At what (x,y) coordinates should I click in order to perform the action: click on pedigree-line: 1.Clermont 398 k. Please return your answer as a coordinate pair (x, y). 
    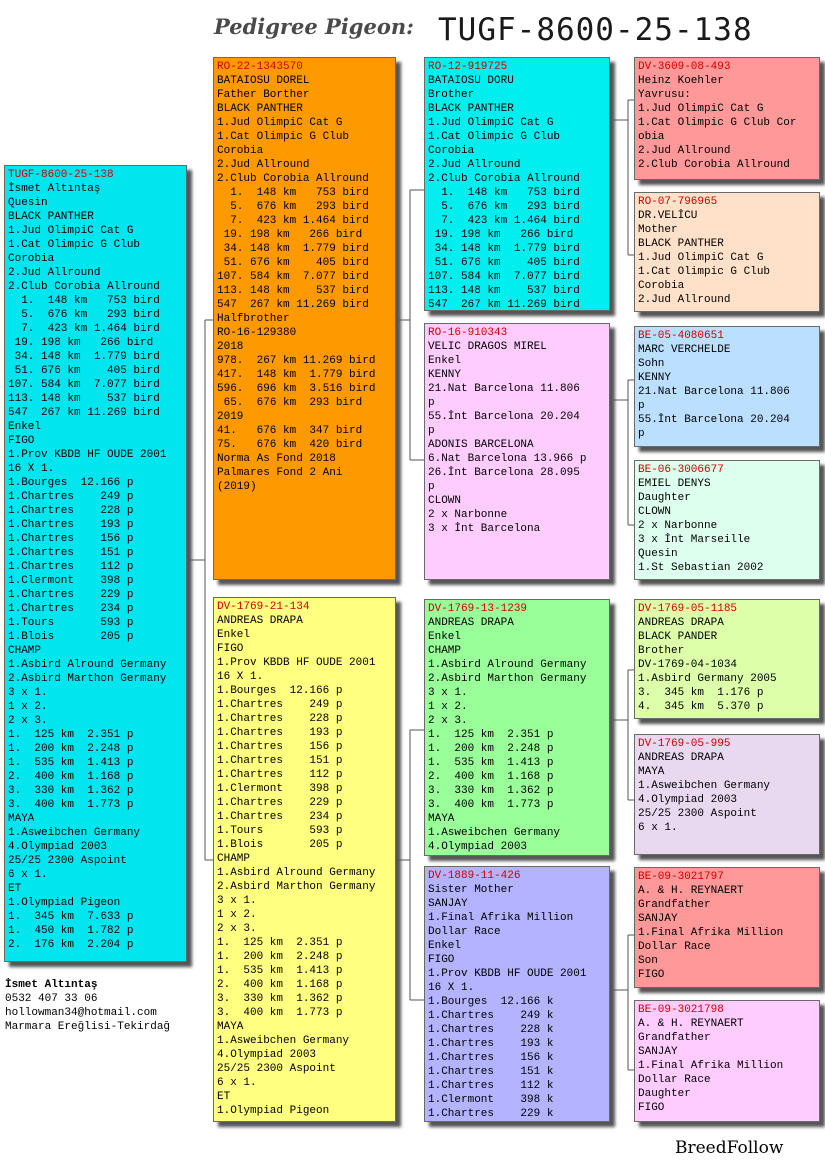
    Looking at the image, I should click on (491, 1100).